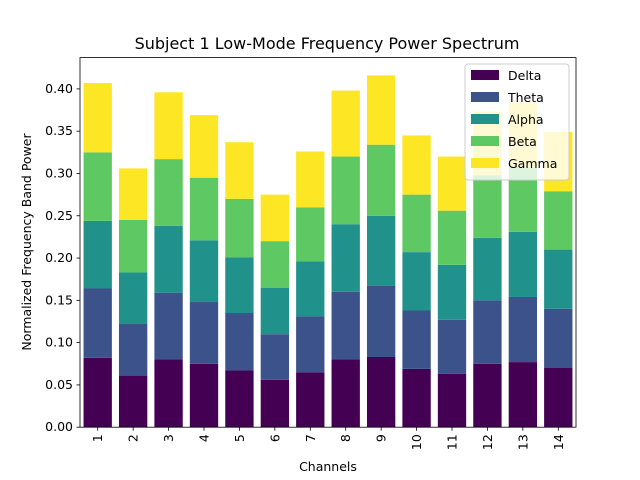 This screenshot has width=640, height=480. I want to click on bar-alpha-ch3, so click(168, 259).